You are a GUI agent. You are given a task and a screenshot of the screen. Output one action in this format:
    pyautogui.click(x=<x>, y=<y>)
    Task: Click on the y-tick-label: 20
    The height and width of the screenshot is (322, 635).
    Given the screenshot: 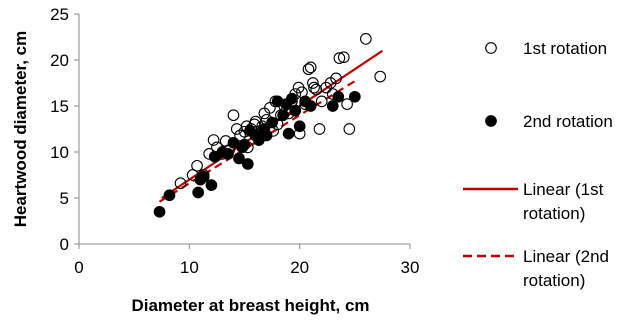 What is the action you would take?
    pyautogui.click(x=59, y=60)
    